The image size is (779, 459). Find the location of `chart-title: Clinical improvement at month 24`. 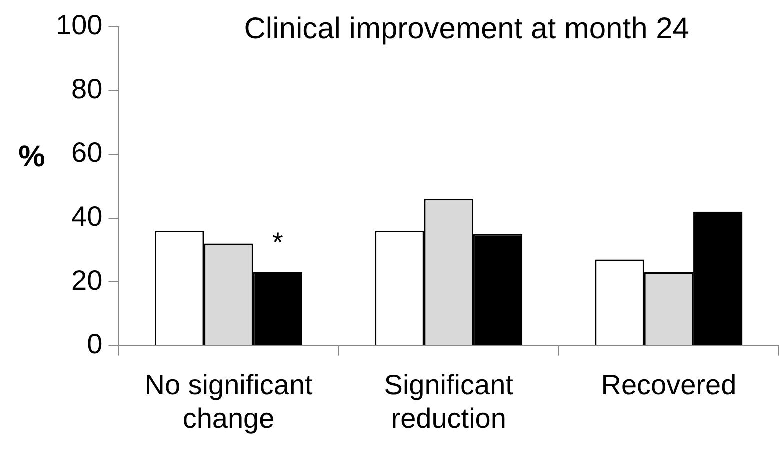

chart-title: Clinical improvement at month 24 is located at coordinates (467, 29).